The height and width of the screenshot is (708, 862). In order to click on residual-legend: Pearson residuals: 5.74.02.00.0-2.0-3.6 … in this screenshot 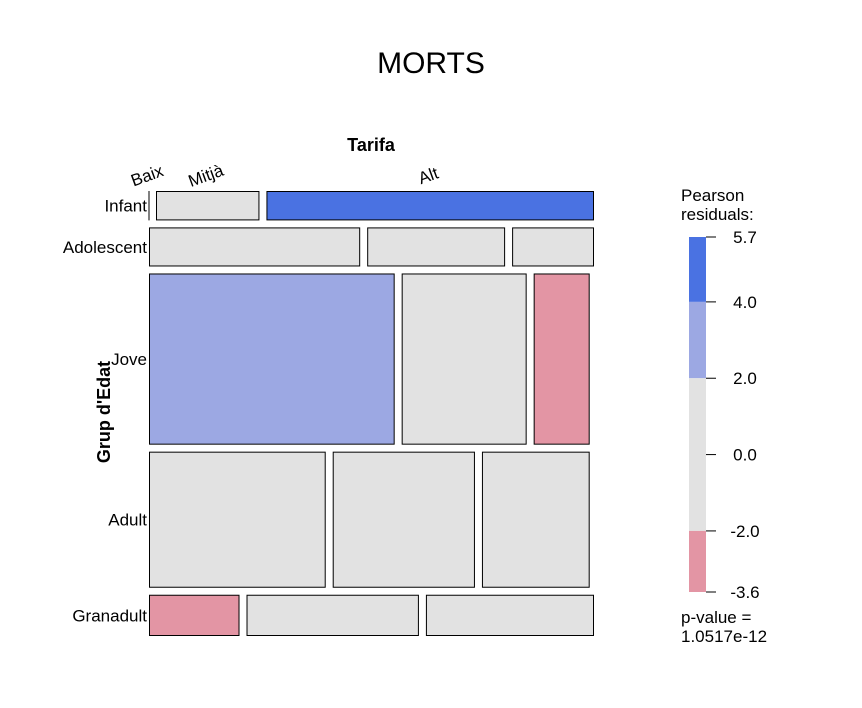, I will do `click(724, 416)`.